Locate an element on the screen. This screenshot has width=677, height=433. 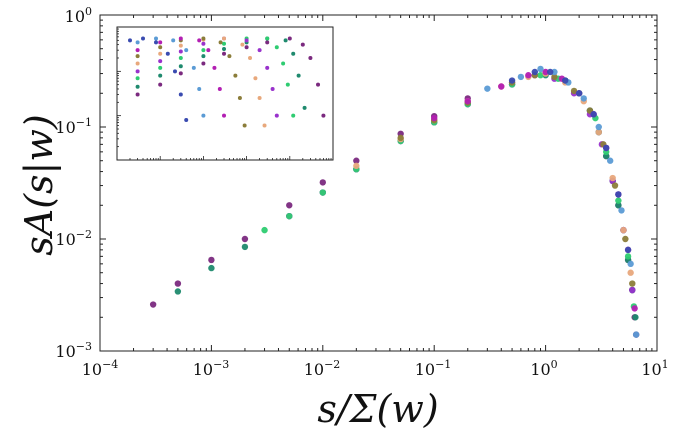
inset-plot-area is located at coordinates (225, 93).